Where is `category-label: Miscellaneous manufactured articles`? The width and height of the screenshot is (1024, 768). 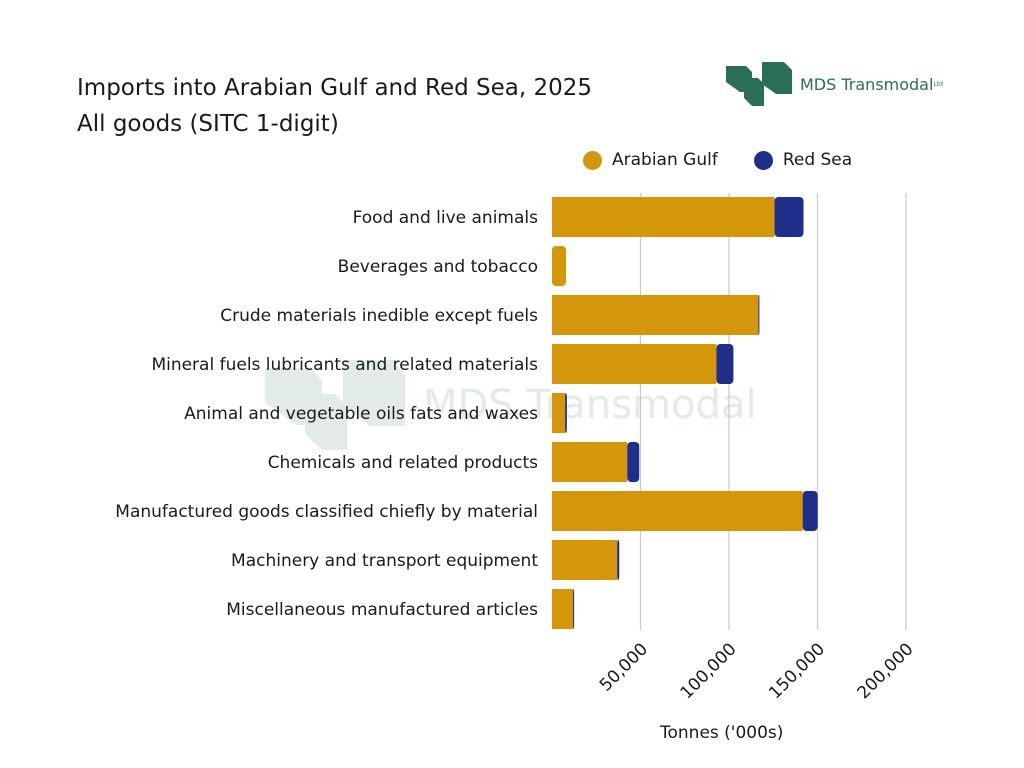 category-label: Miscellaneous manufactured articles is located at coordinates (382, 610).